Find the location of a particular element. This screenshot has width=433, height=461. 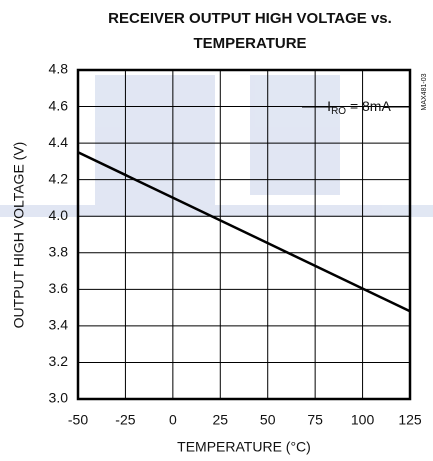

annotation-main: I is located at coordinates (329, 106).